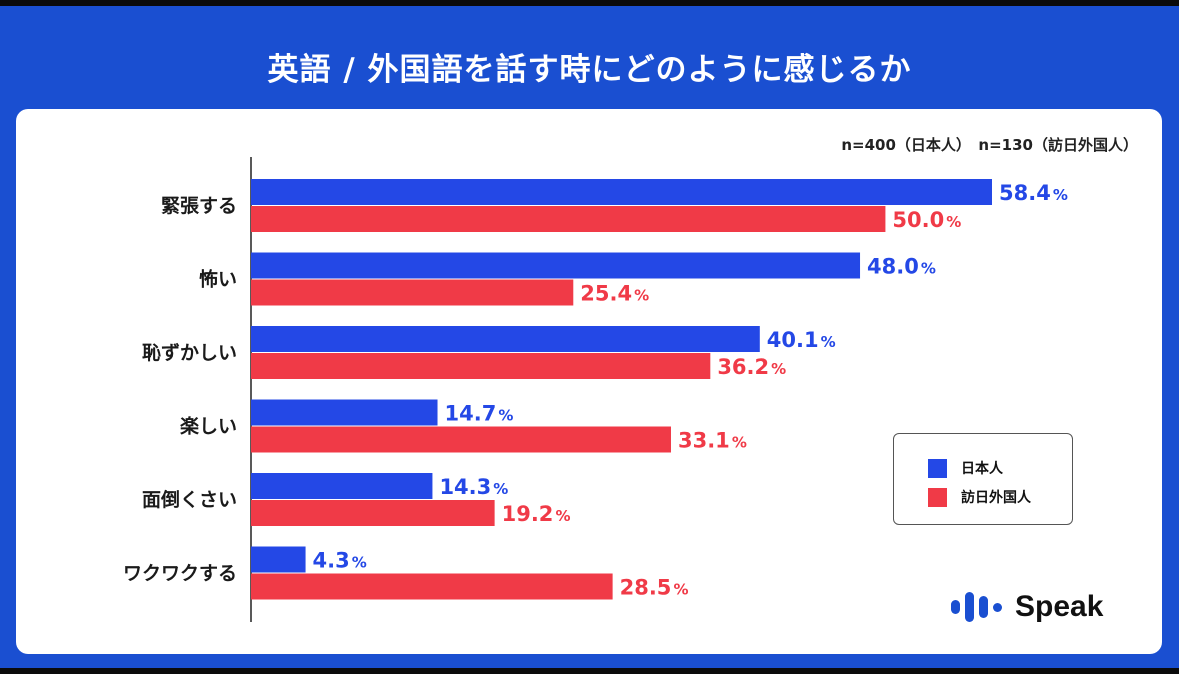 Image resolution: width=1179 pixels, height=674 pixels. Describe the element at coordinates (654, 588) in the screenshot. I see `value-label: 28.5%` at that location.